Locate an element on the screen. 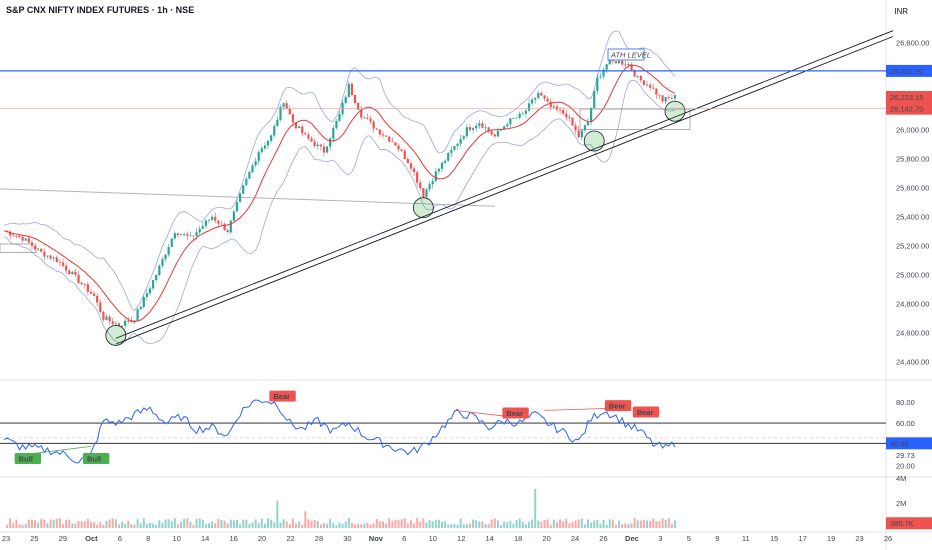 This screenshot has width=932, height=550. x-tick-label: 10 is located at coordinates (177, 538).